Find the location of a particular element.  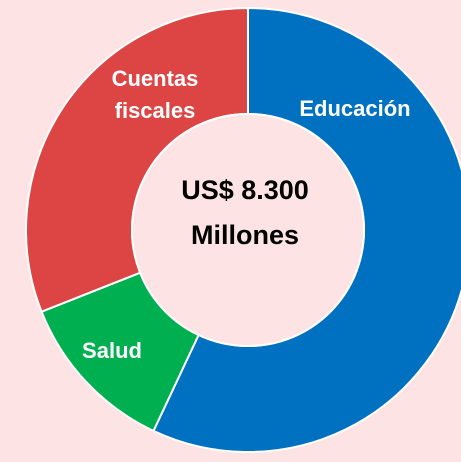

center-text: Millones is located at coordinates (245, 235).